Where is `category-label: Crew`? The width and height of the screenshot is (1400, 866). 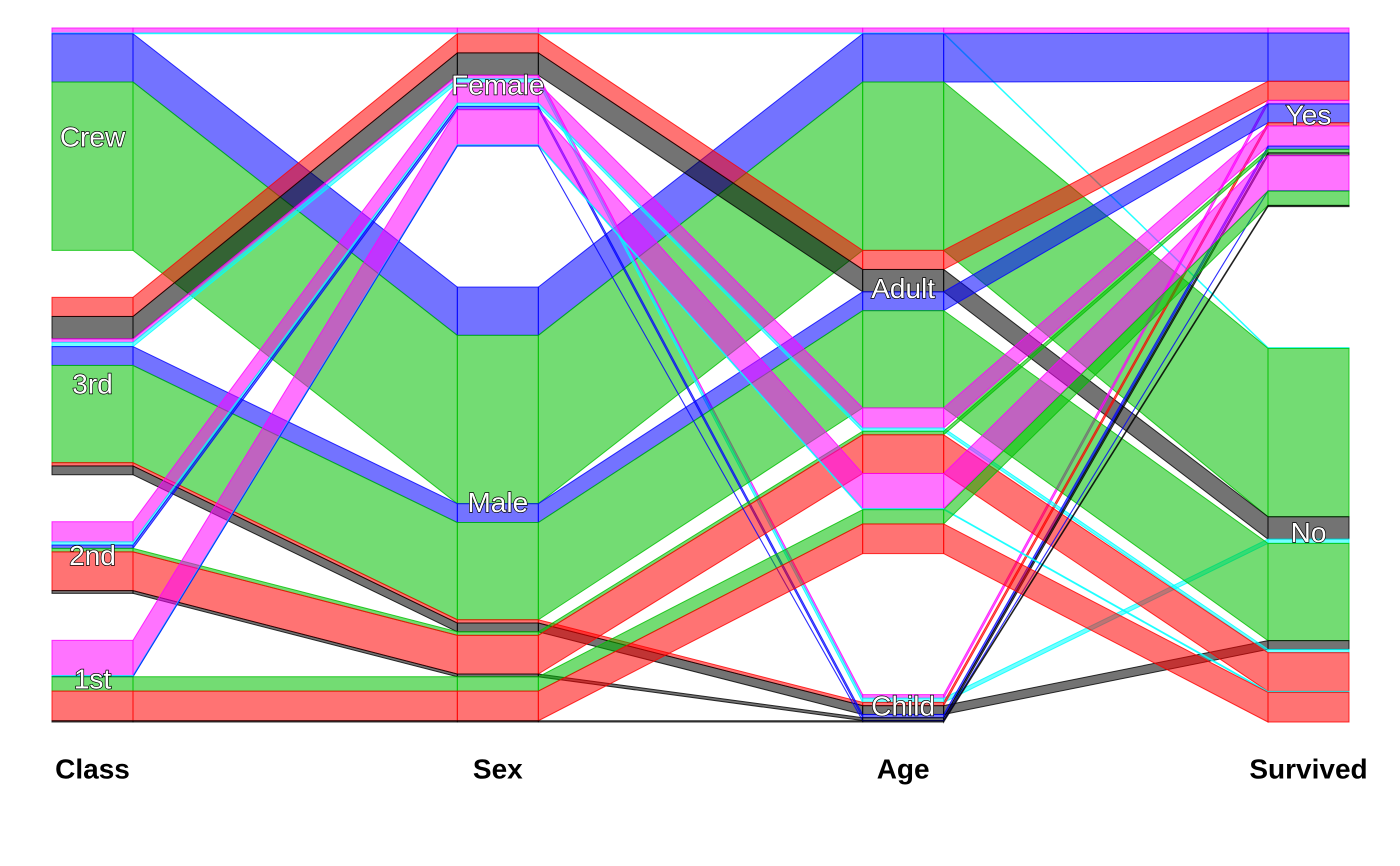 category-label: Crew is located at coordinates (93, 137).